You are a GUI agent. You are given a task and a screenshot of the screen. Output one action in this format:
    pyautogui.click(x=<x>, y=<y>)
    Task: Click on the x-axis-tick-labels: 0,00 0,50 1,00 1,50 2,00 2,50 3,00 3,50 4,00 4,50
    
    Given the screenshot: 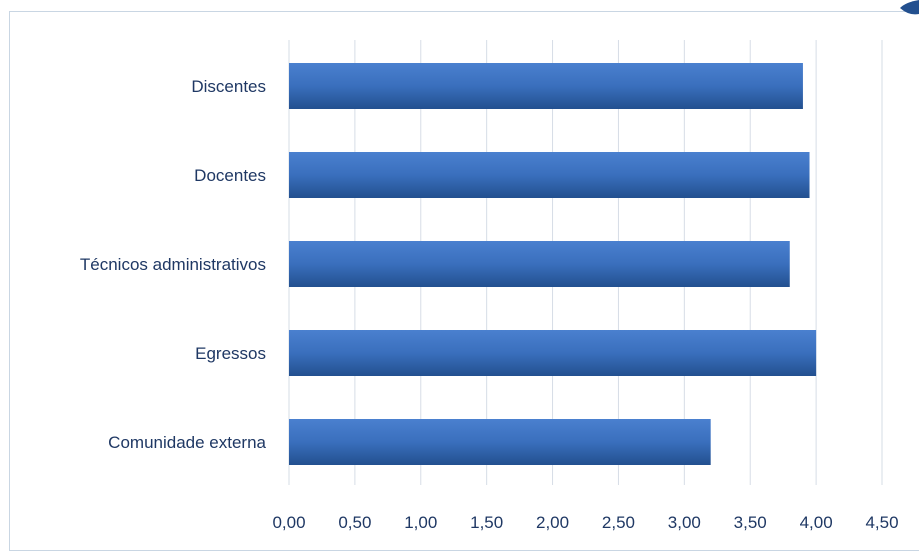 What is the action you would take?
    pyautogui.click(x=585, y=522)
    